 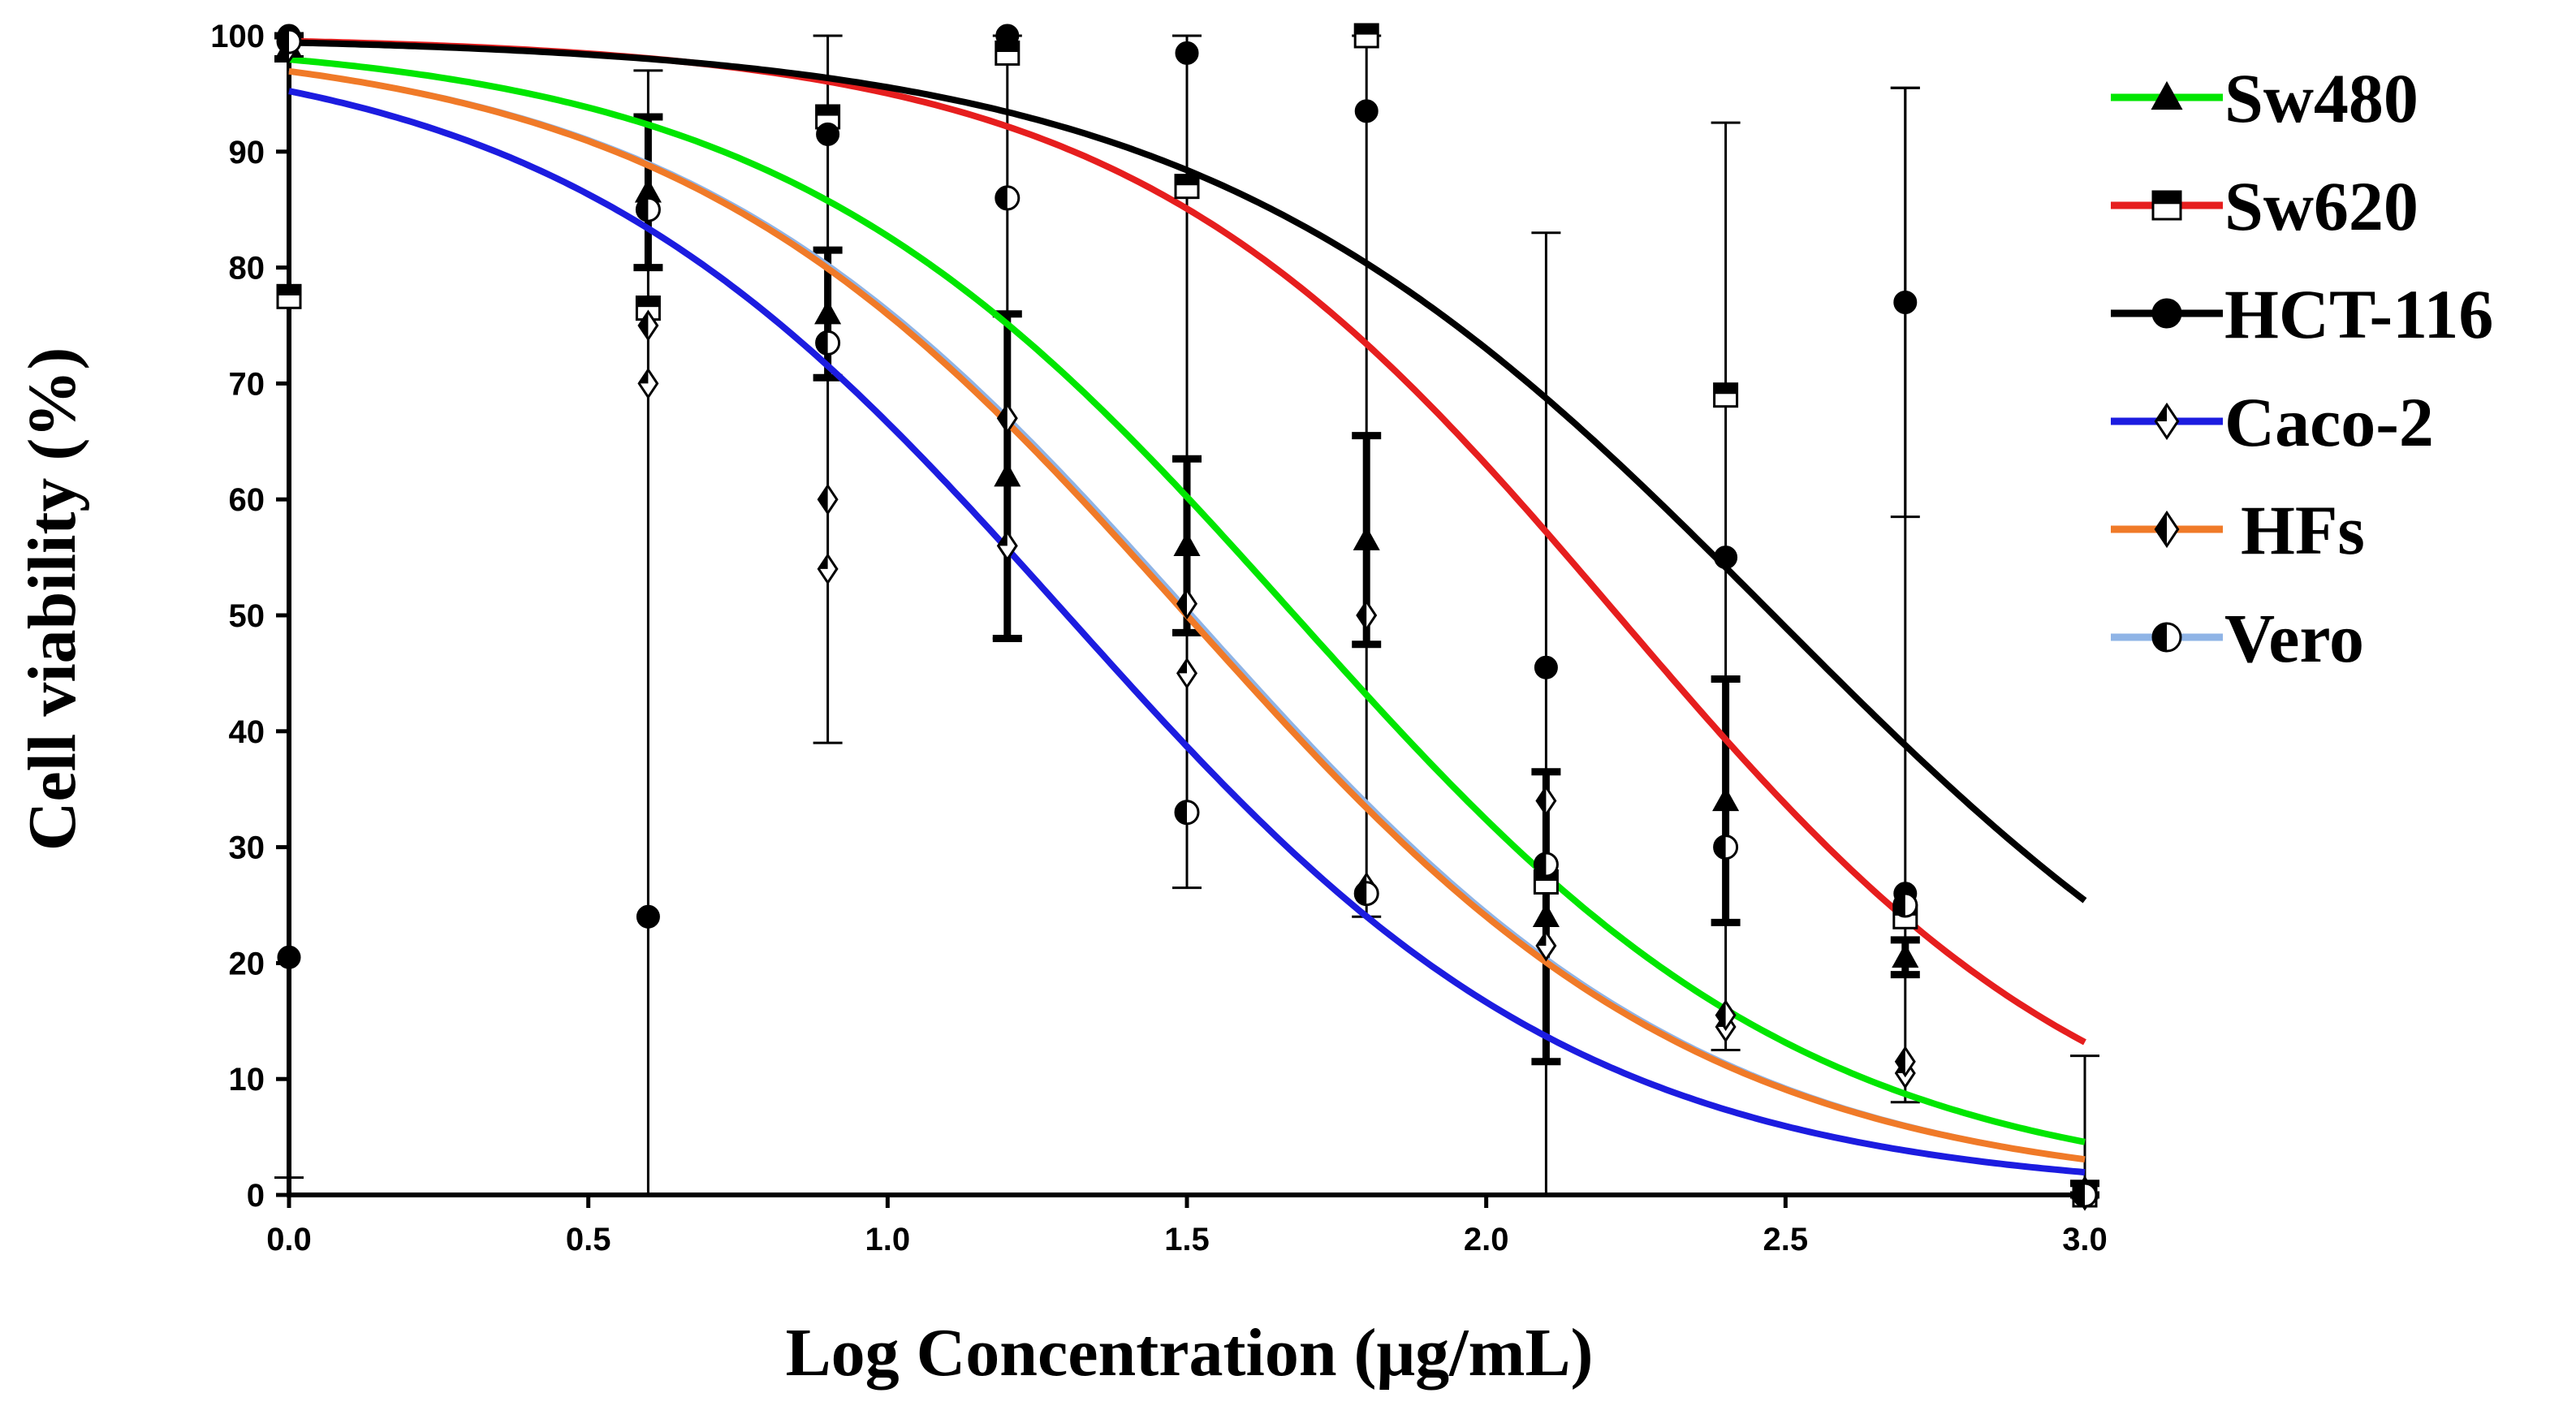 What do you see at coordinates (247, 848) in the screenshot?
I see `y-tick-label: 30` at bounding box center [247, 848].